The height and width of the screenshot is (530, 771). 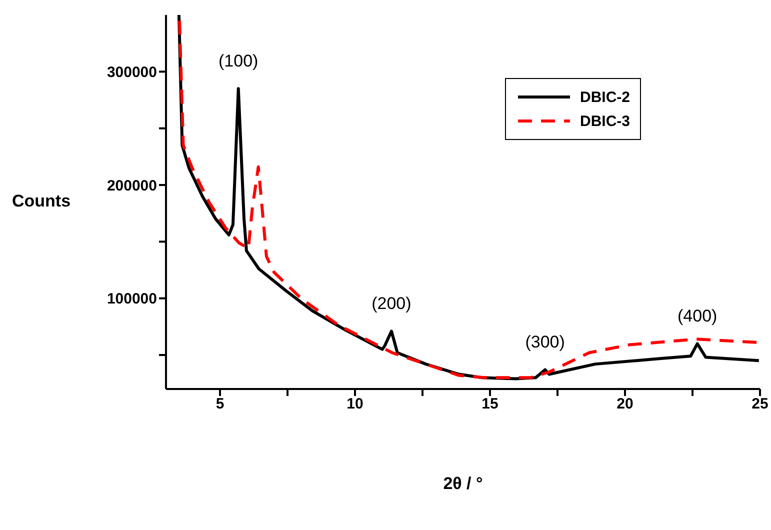 I want to click on annotation: (300), so click(x=545, y=342).